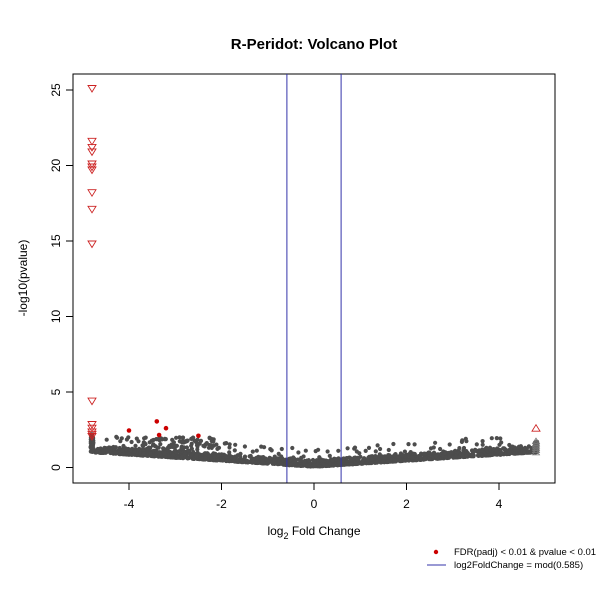  What do you see at coordinates (56, 467) in the screenshot?
I see `y-tick-label: 0` at bounding box center [56, 467].